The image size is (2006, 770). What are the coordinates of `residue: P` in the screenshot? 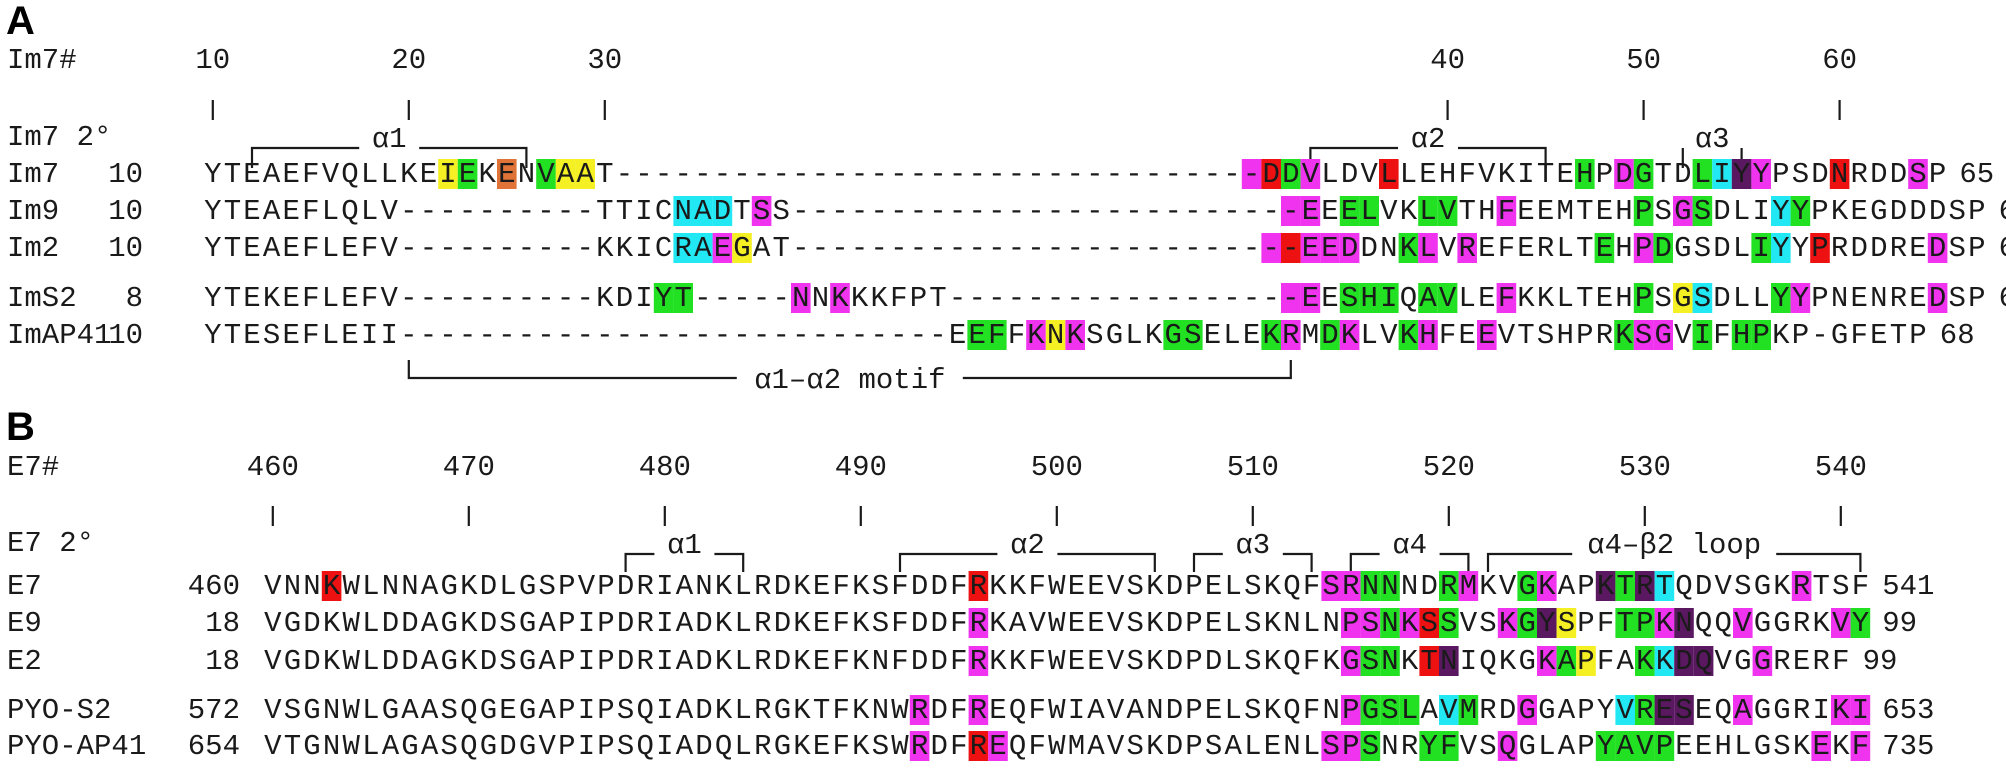 It's located at (566, 710).